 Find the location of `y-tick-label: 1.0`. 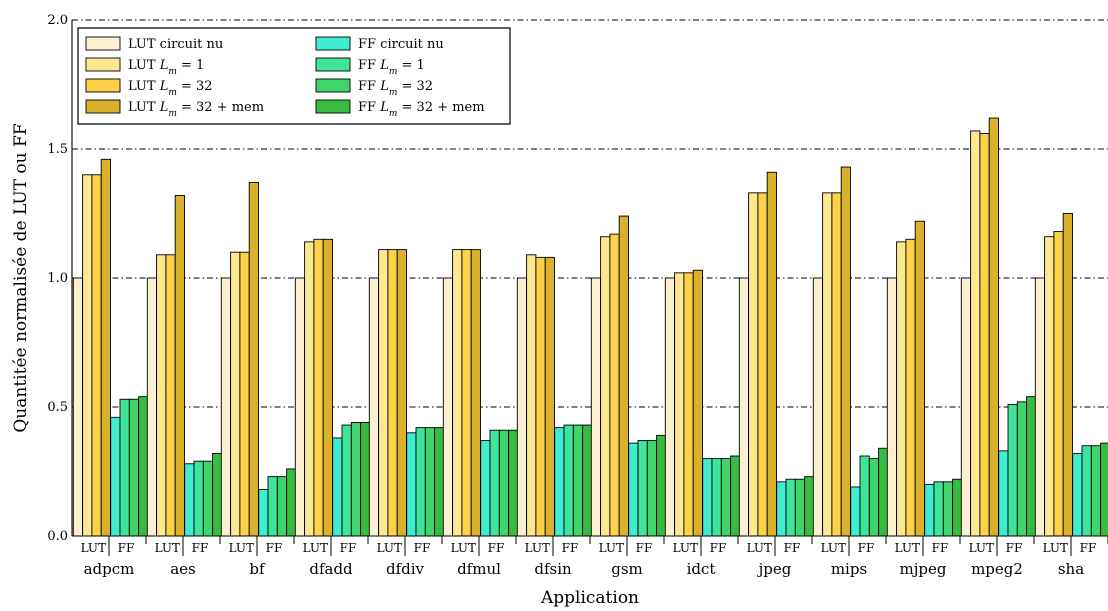

y-tick-label: 1.0 is located at coordinates (57, 278).